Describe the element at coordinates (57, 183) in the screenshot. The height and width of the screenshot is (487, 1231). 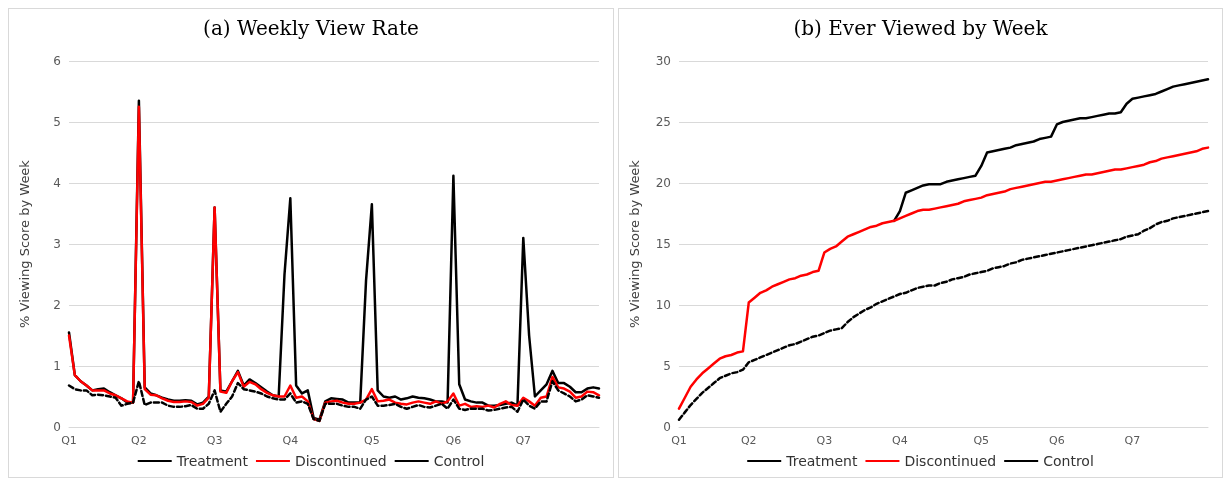
I see `y-tick-label: 4` at that location.